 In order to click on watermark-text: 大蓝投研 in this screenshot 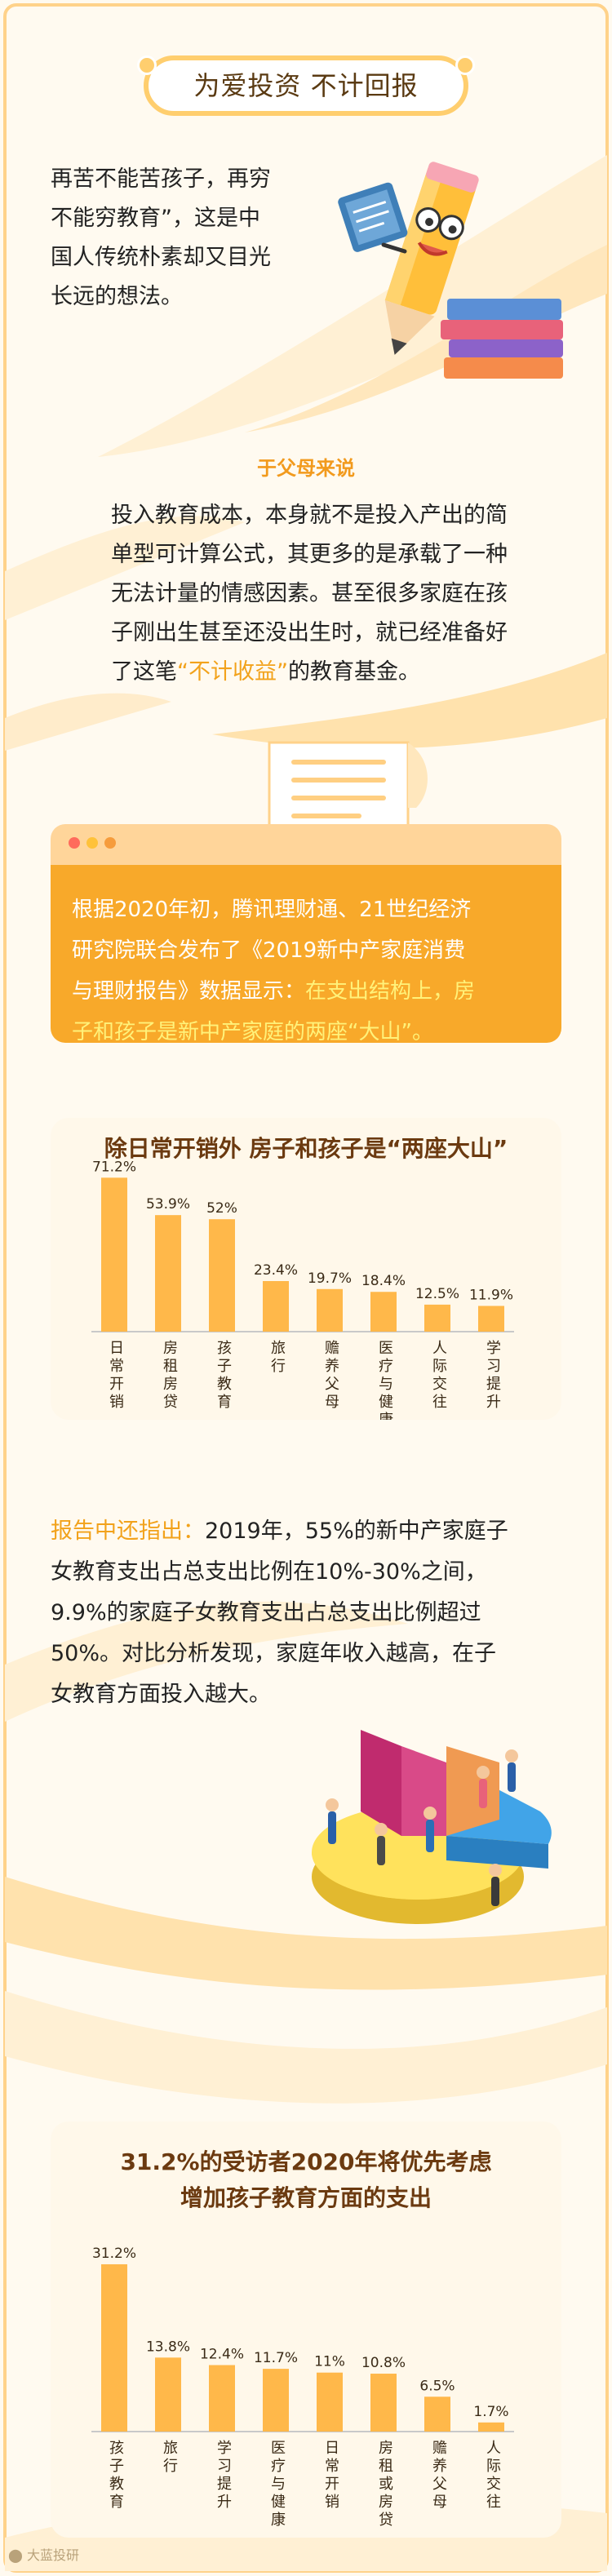, I will do `click(53, 2555)`.